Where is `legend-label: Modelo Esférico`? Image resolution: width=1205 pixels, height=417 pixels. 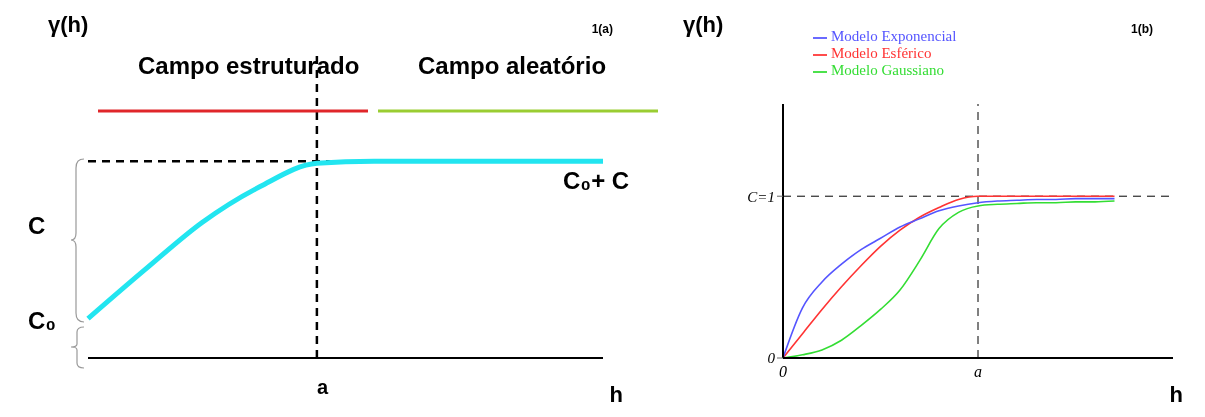
legend-label: Modelo Esférico is located at coordinates (881, 53).